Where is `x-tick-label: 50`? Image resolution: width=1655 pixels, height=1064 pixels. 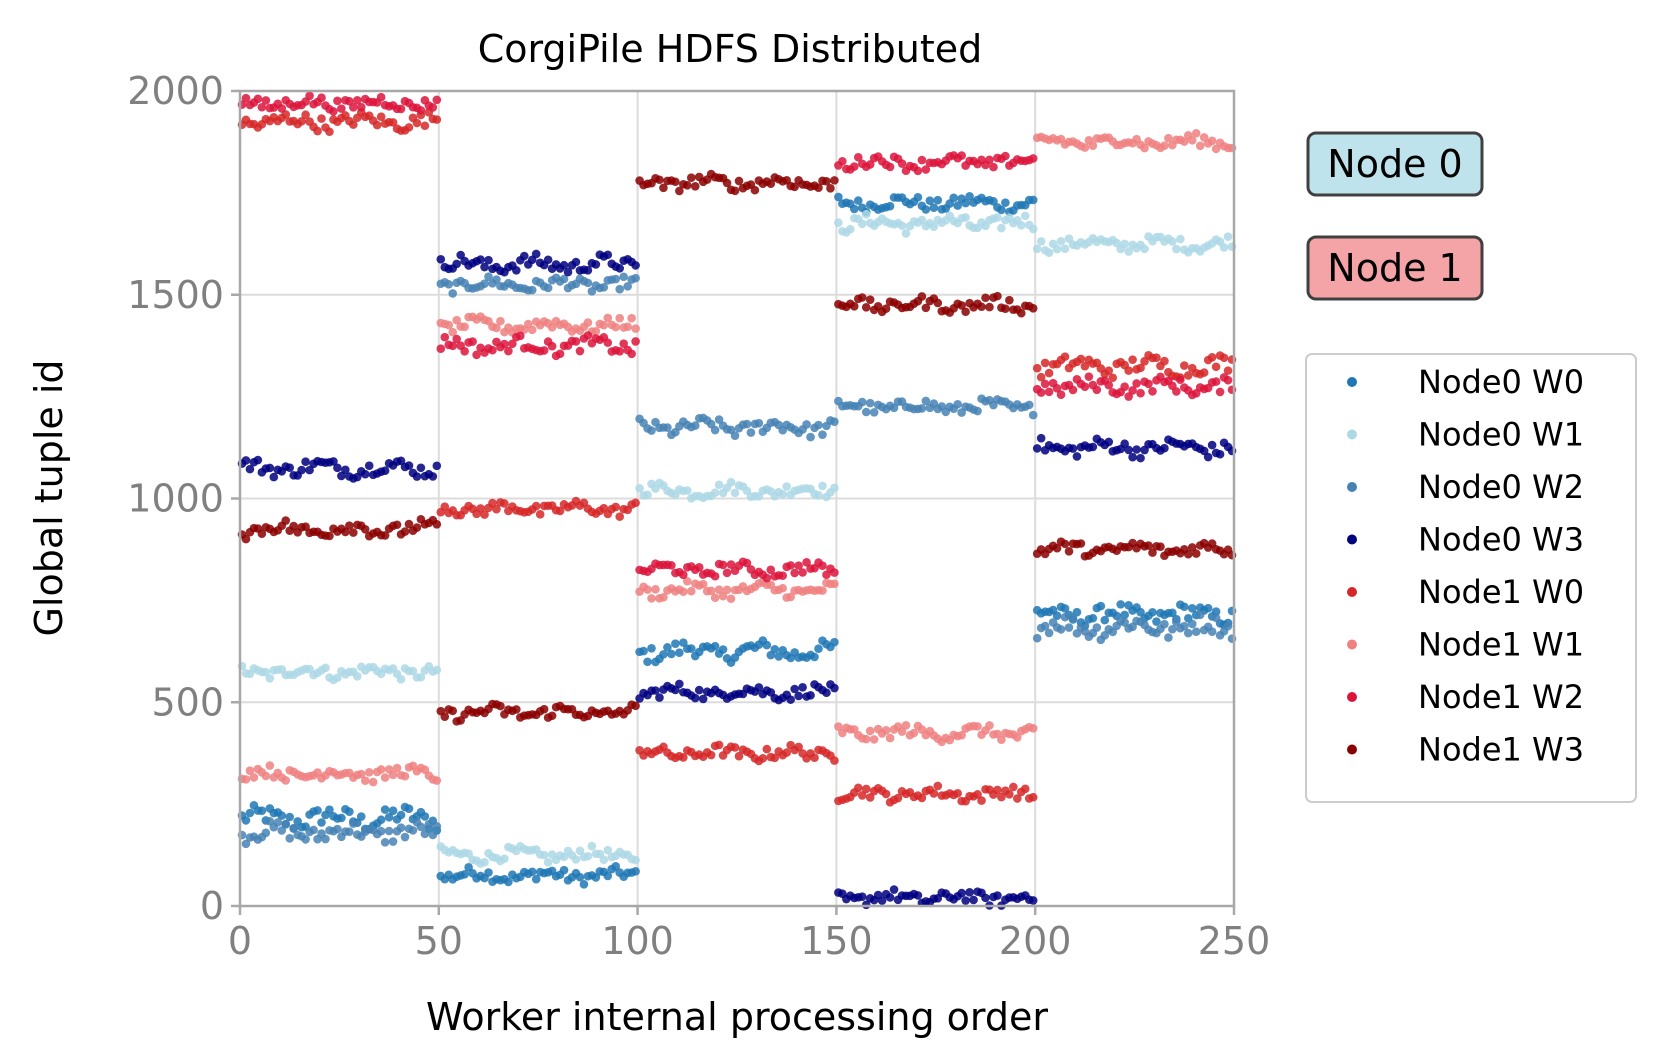 x-tick-label: 50 is located at coordinates (439, 941).